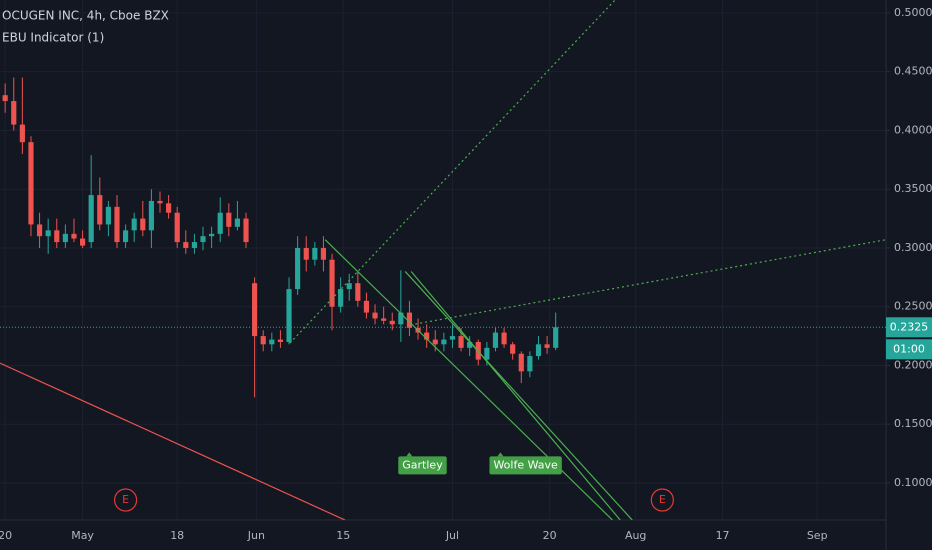  I want to click on y-tick-label: 0.1500, so click(913, 423).